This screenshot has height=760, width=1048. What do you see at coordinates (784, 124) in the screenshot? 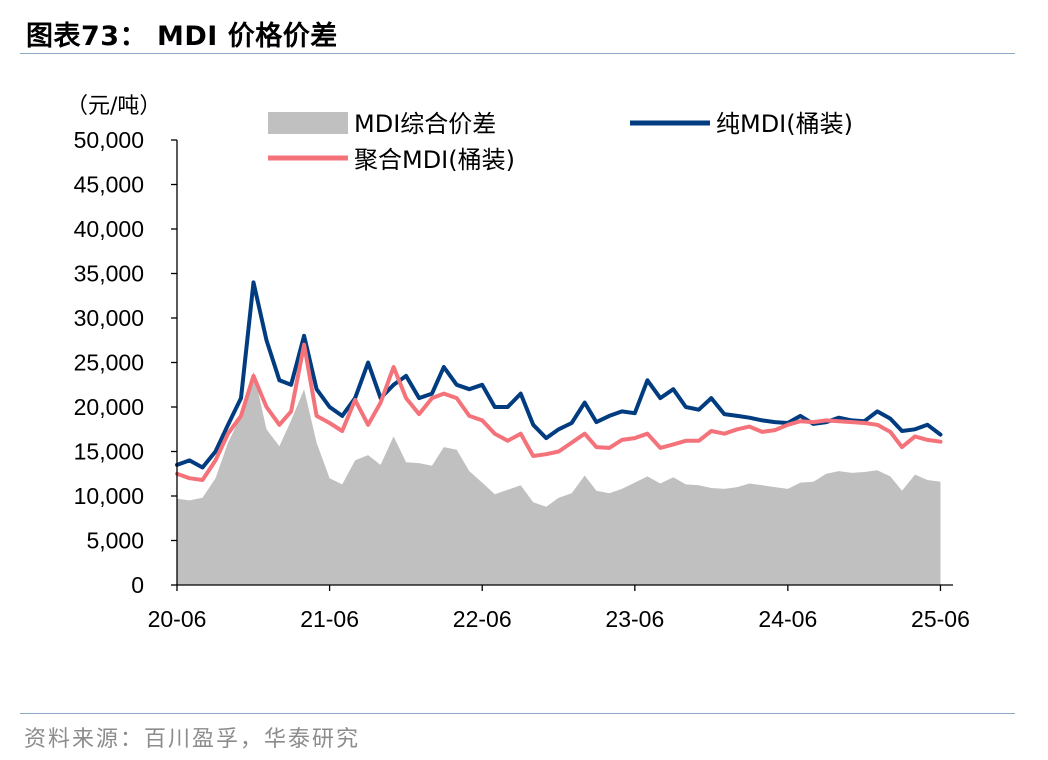
I see `legend-label-pure-mdi: 纯MDI(桶装)` at bounding box center [784, 124].